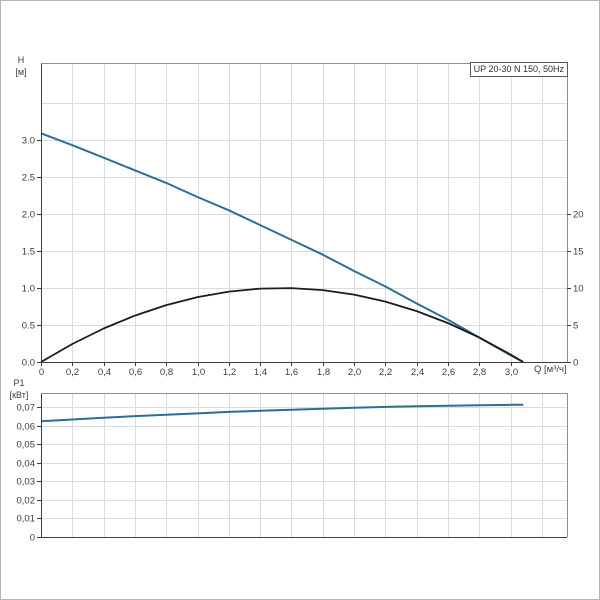 The height and width of the screenshot is (600, 600). I want to click on hq-y-left-tick: 0.5, so click(28, 326).